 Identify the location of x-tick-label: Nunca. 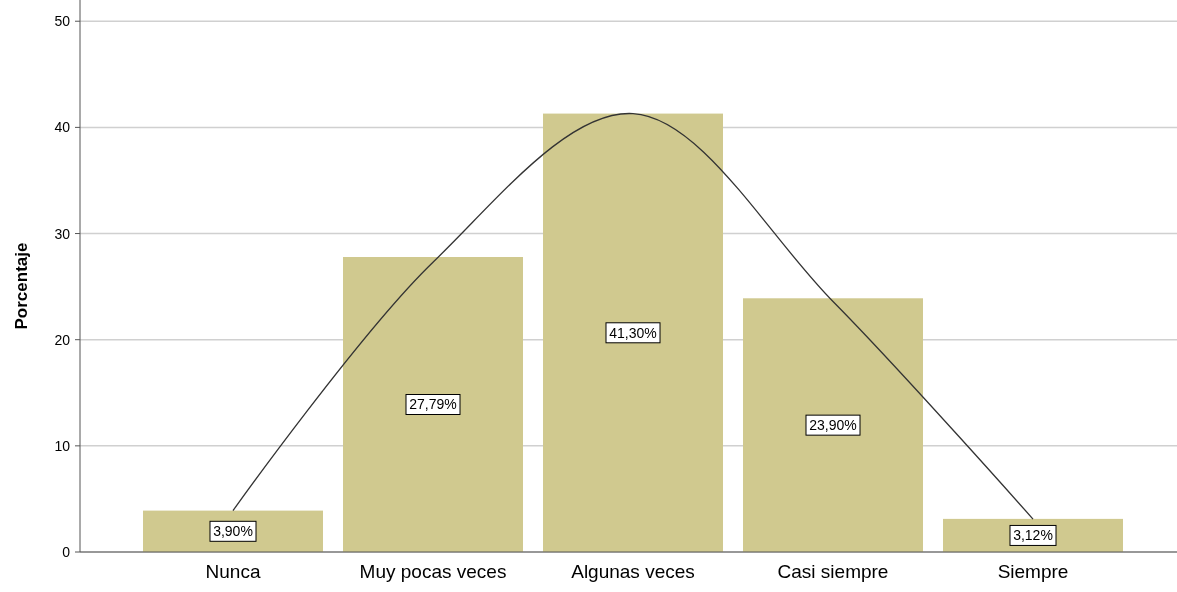
(233, 571).